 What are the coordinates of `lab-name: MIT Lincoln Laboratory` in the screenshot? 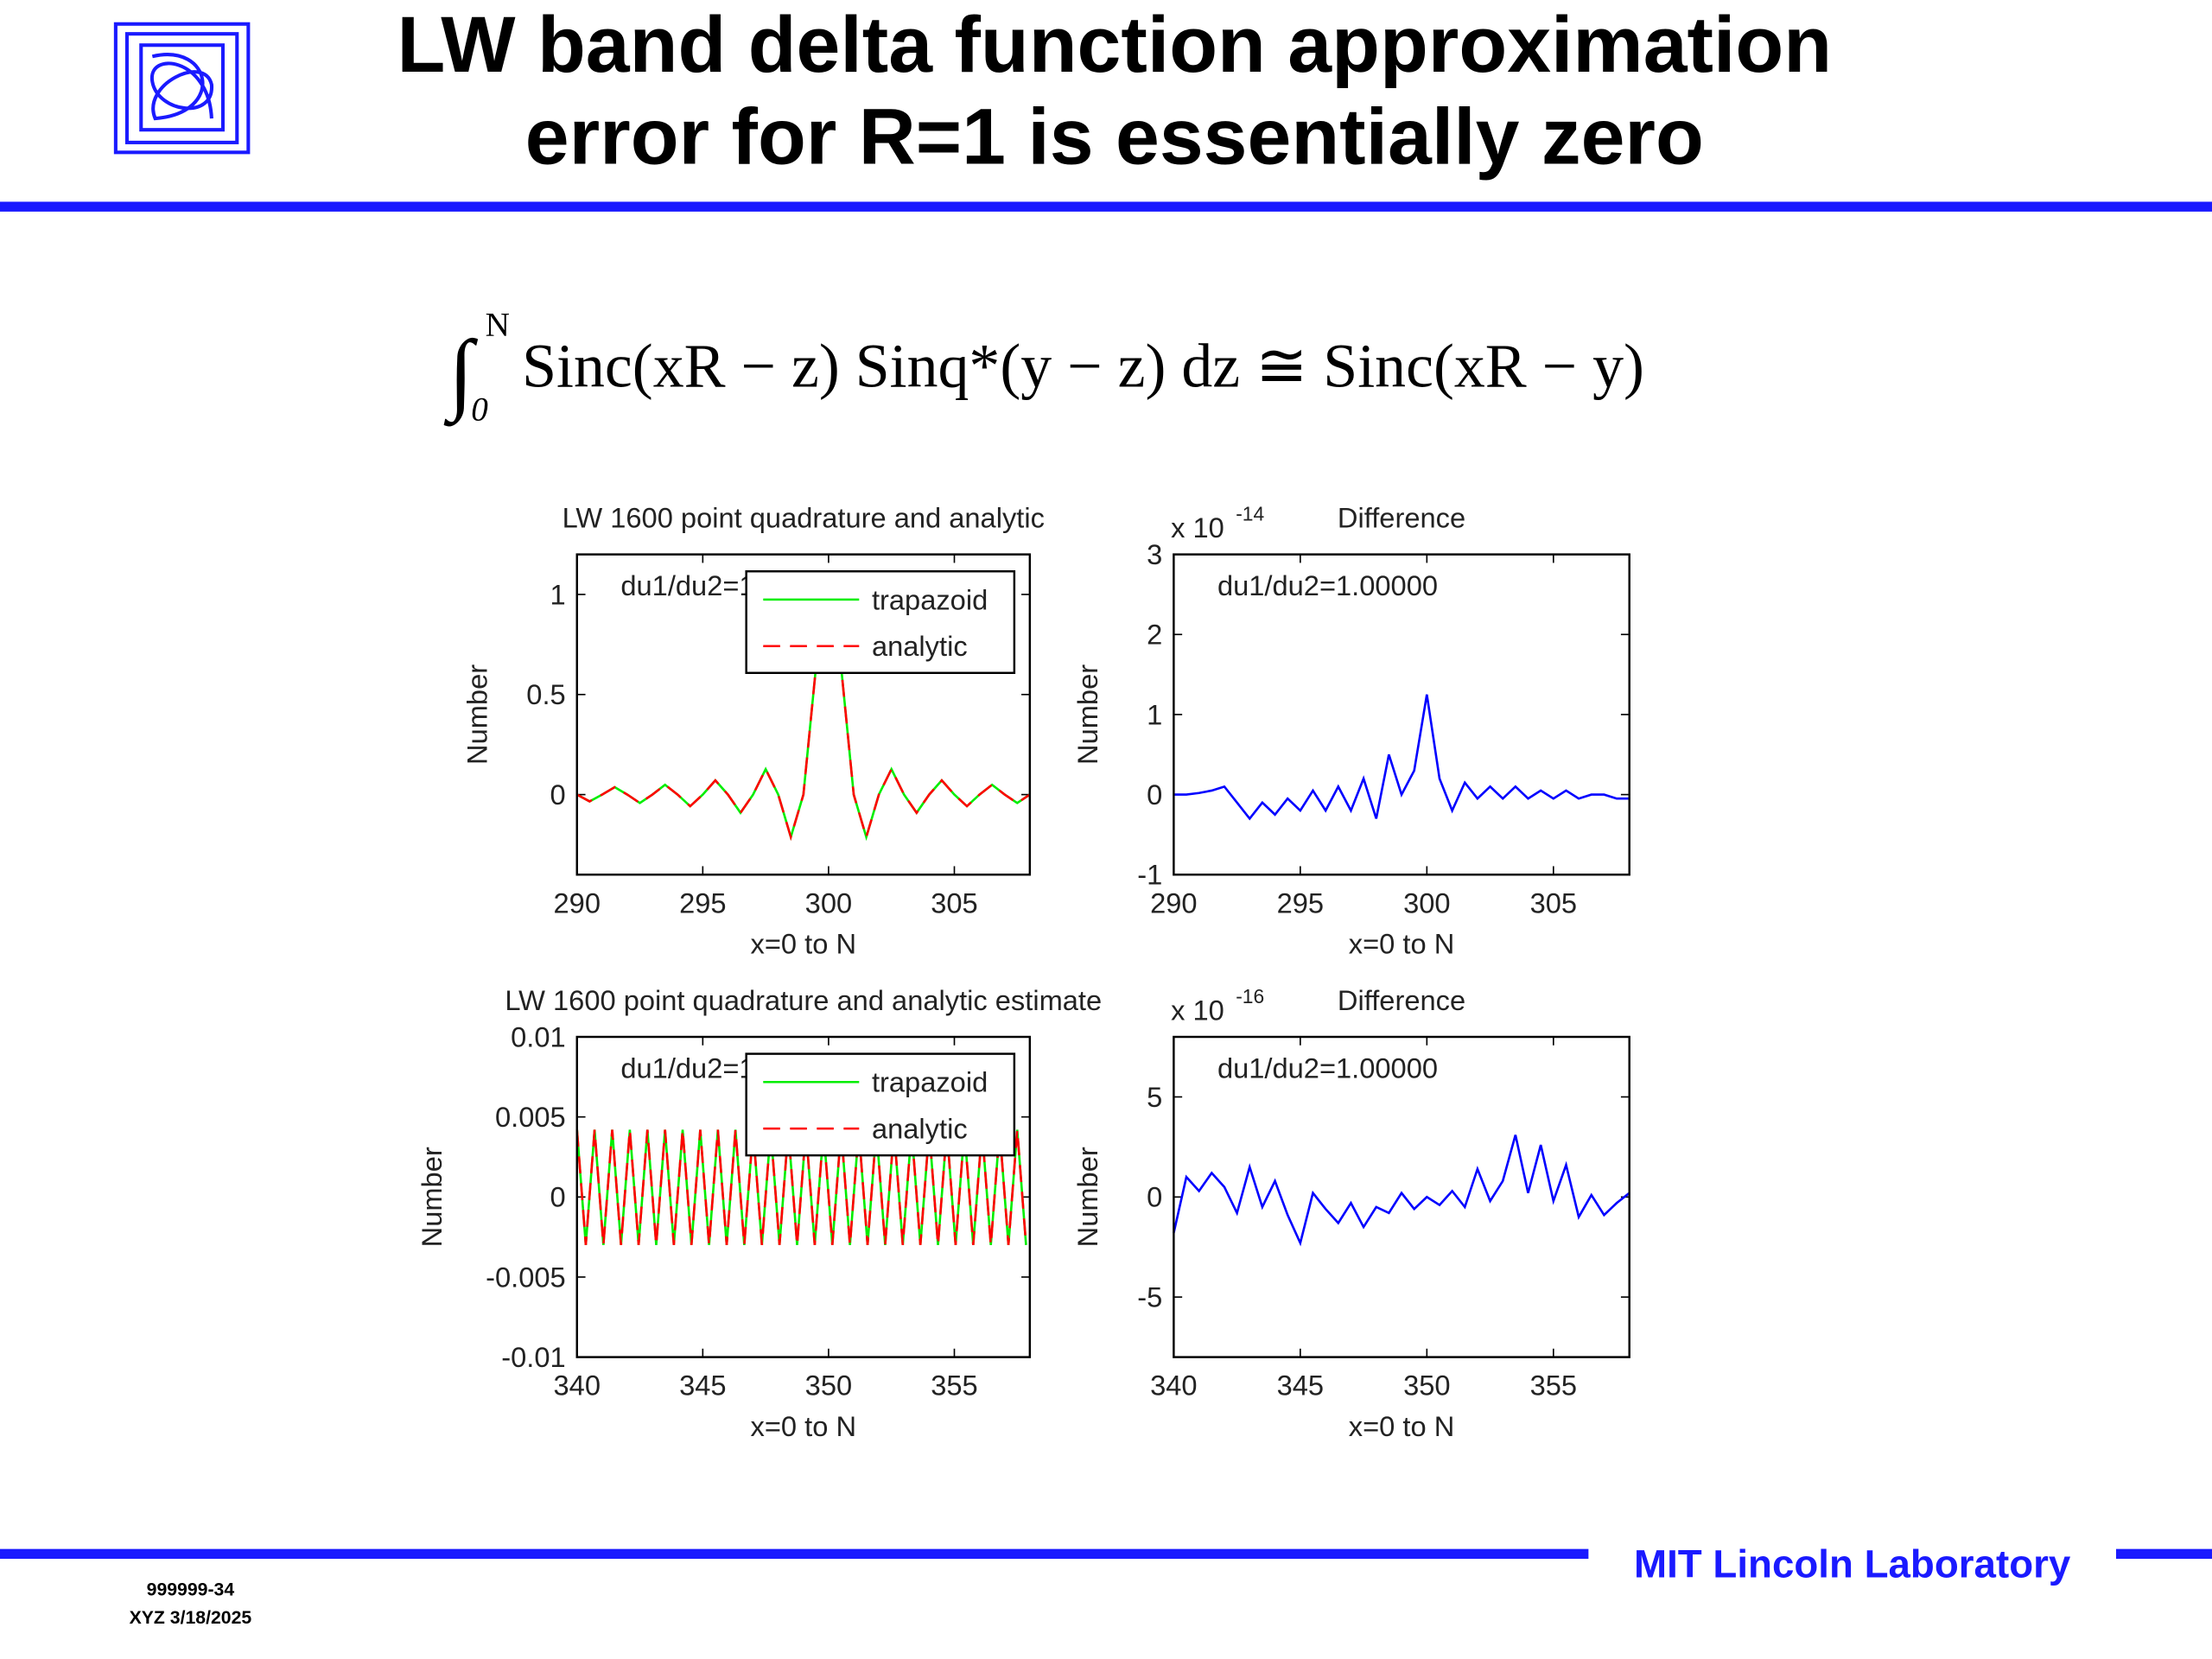 It's located at (1852, 1563).